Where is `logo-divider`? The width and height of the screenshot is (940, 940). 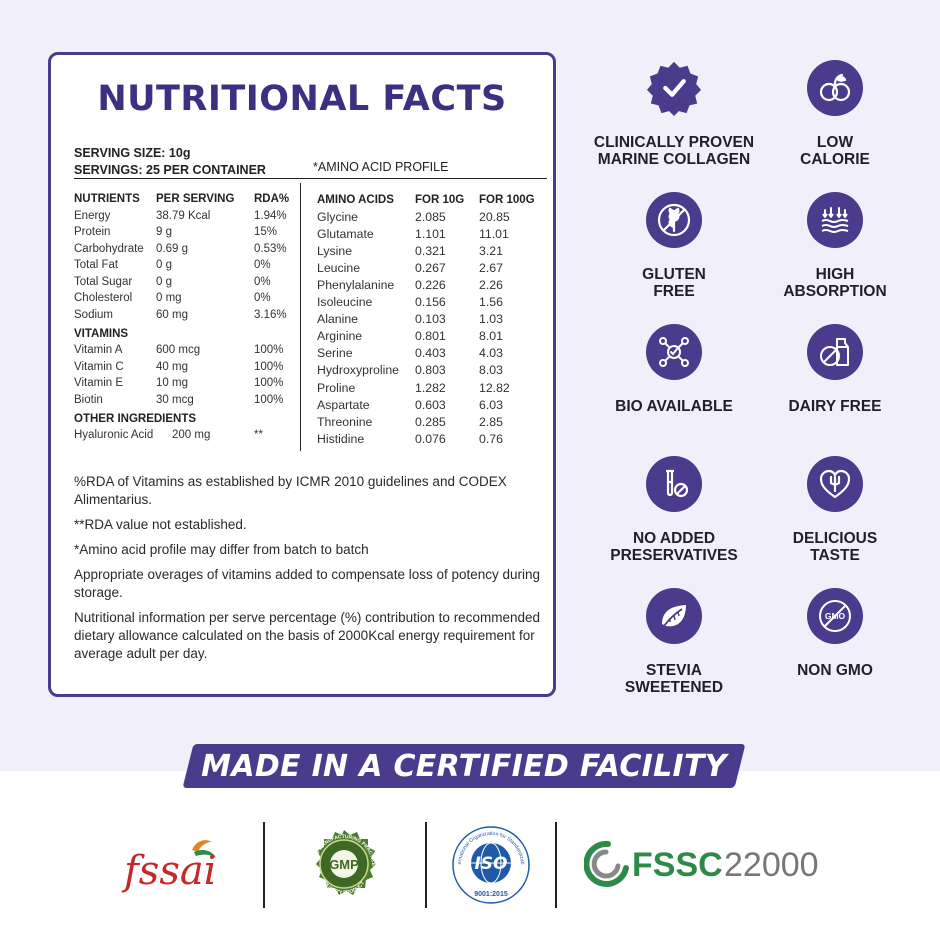 logo-divider is located at coordinates (264, 865).